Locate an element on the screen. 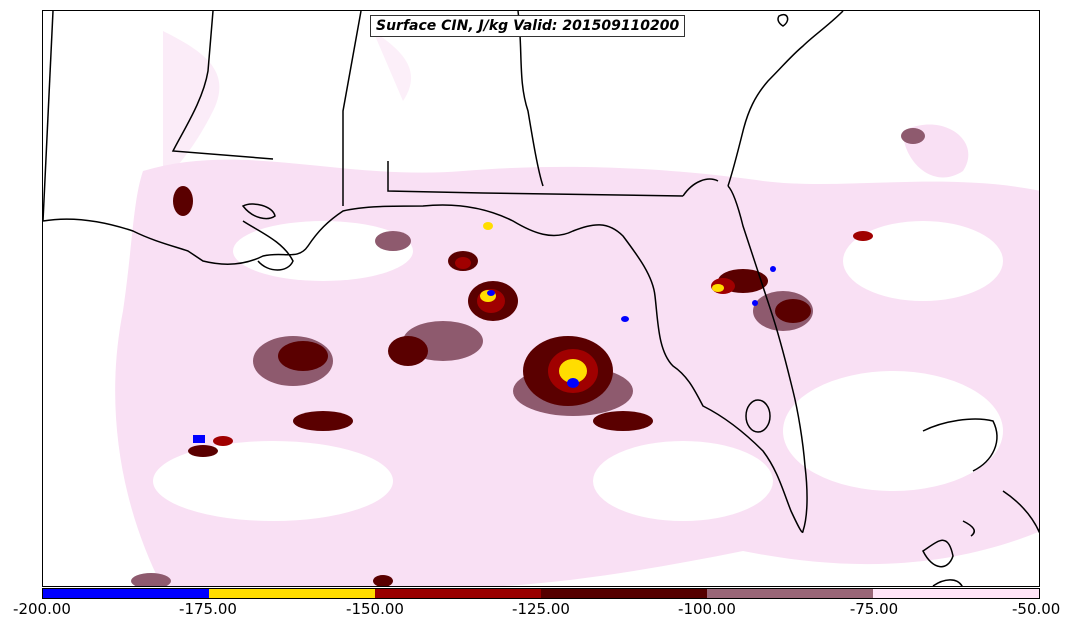 The height and width of the screenshot is (633, 1076). island-south is located at coordinates (947, 582).